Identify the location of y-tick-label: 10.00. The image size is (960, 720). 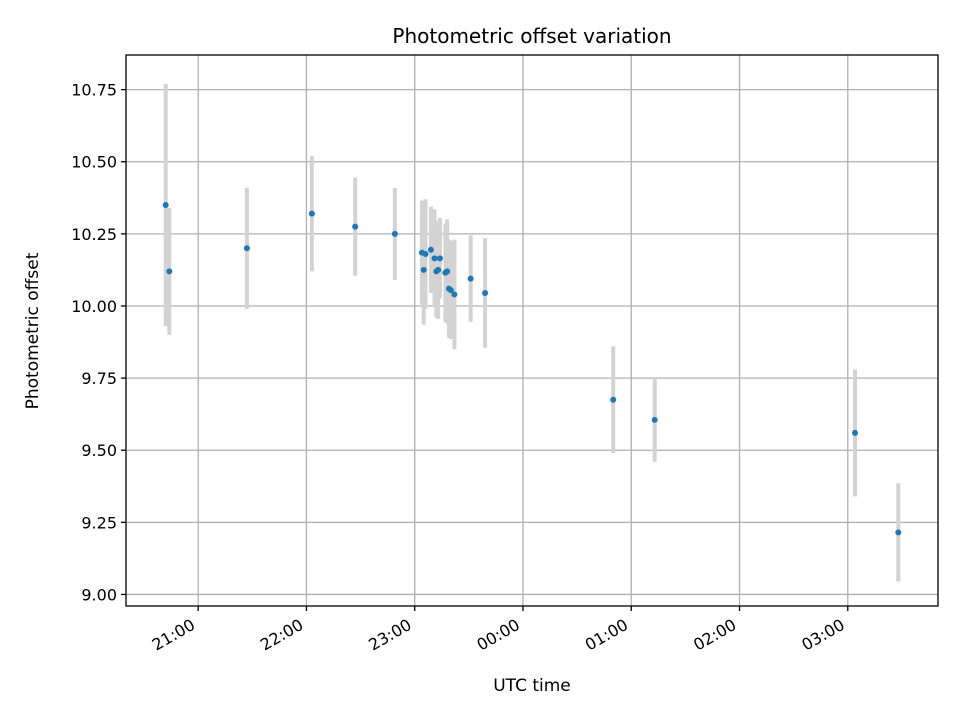
(94, 306).